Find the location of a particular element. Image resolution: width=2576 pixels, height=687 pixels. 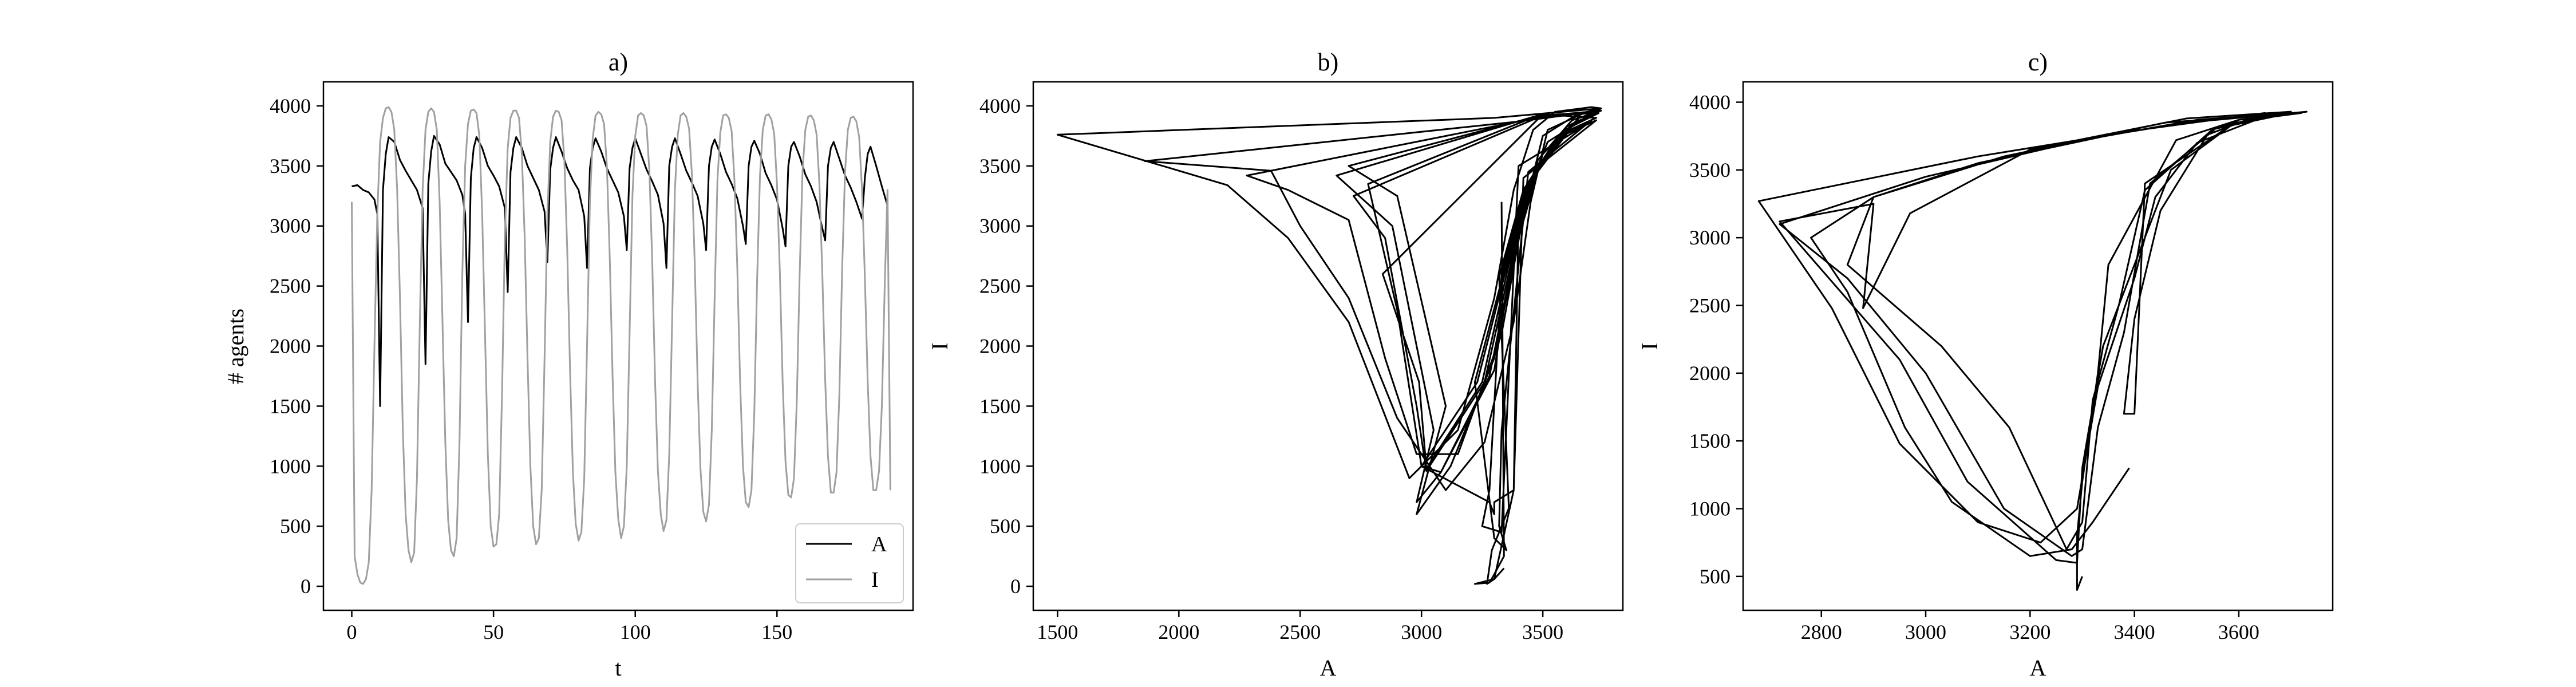

panel-a-ytick-label: 1500 is located at coordinates (290, 406).